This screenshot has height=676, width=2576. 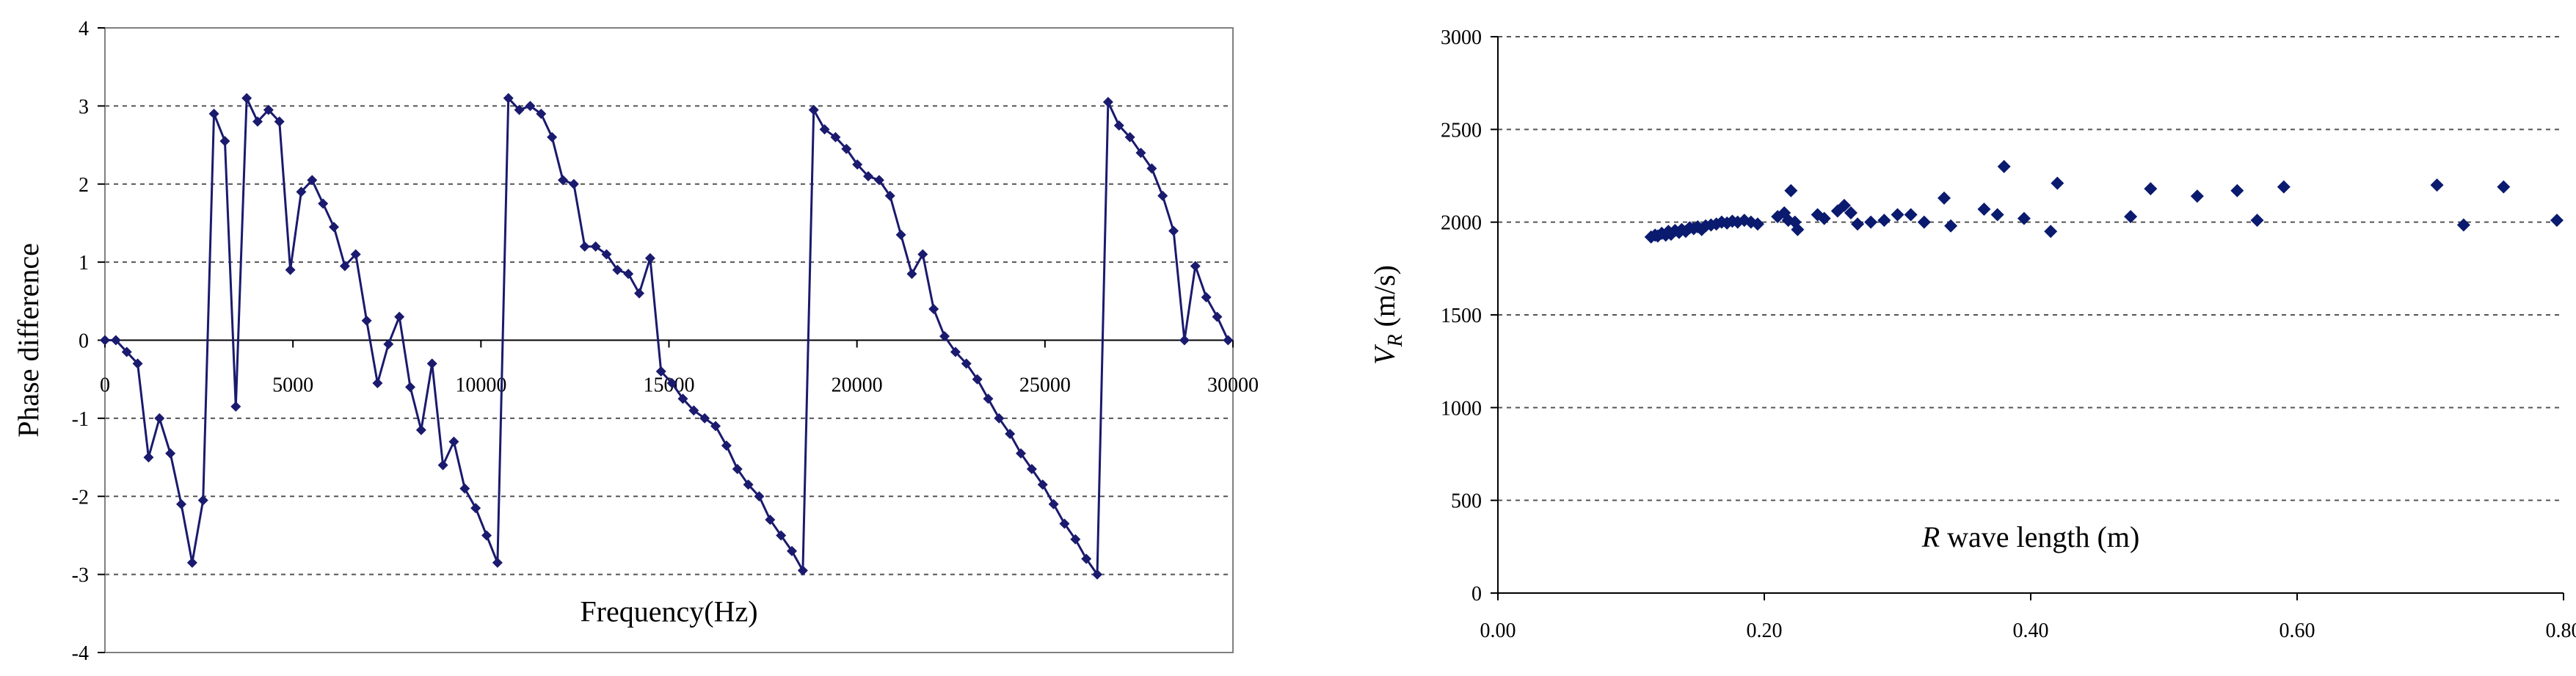 What do you see at coordinates (84, 29) in the screenshot?
I see `y-tick-label: 4` at bounding box center [84, 29].